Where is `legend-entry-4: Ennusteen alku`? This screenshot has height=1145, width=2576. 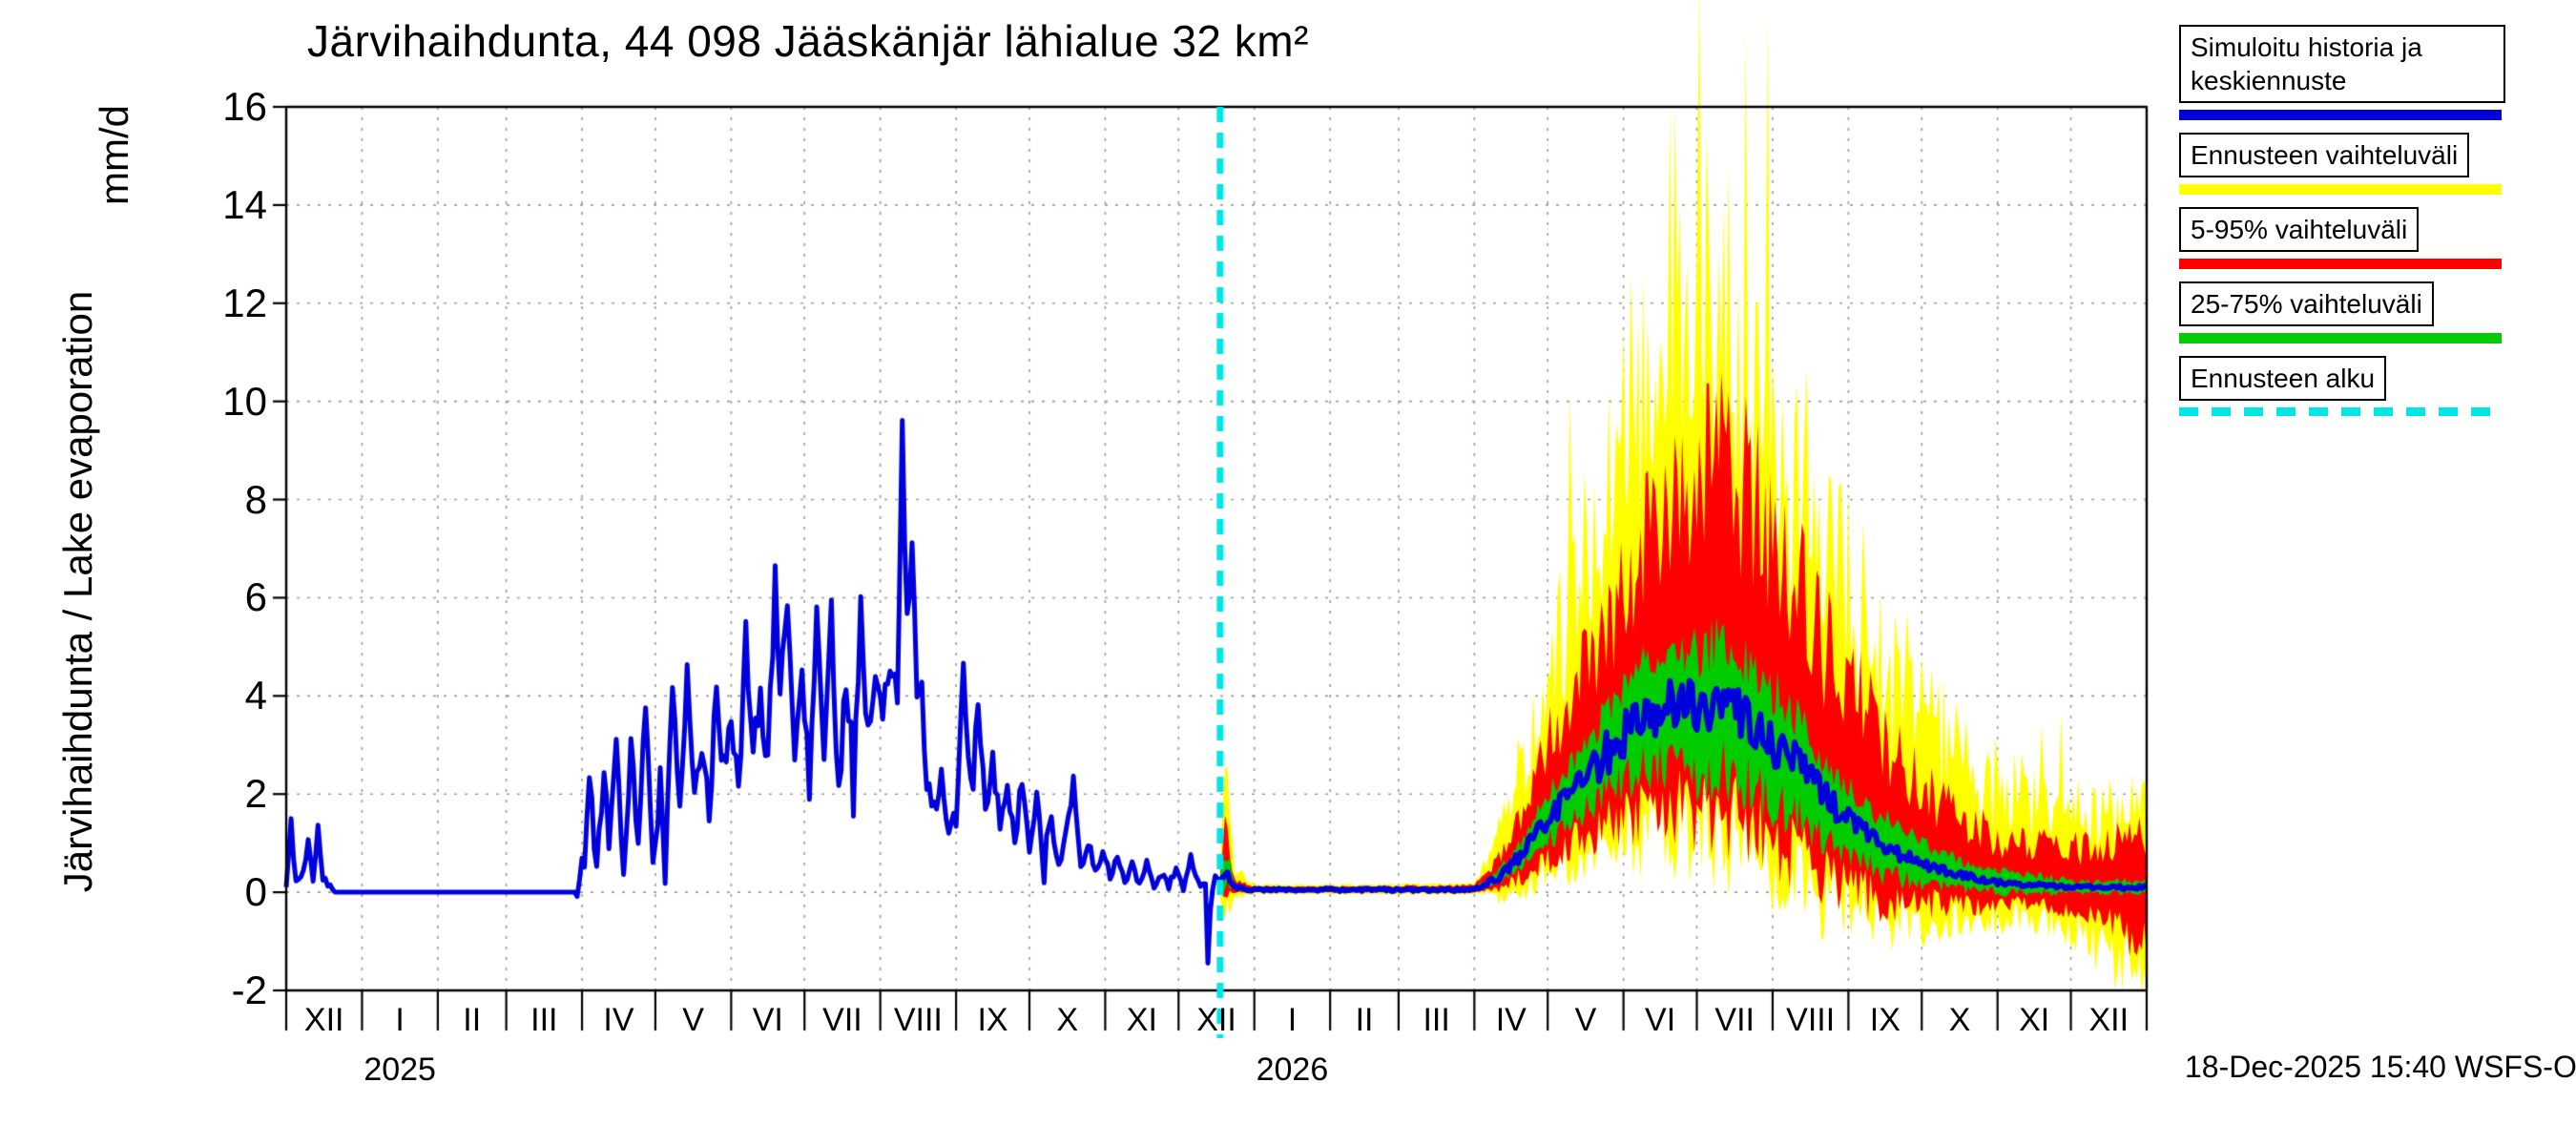
legend-entry-4: Ennusteen alku is located at coordinates (2351, 386).